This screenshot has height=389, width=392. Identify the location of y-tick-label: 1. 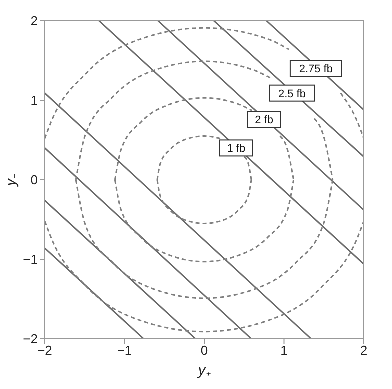
(34, 100).